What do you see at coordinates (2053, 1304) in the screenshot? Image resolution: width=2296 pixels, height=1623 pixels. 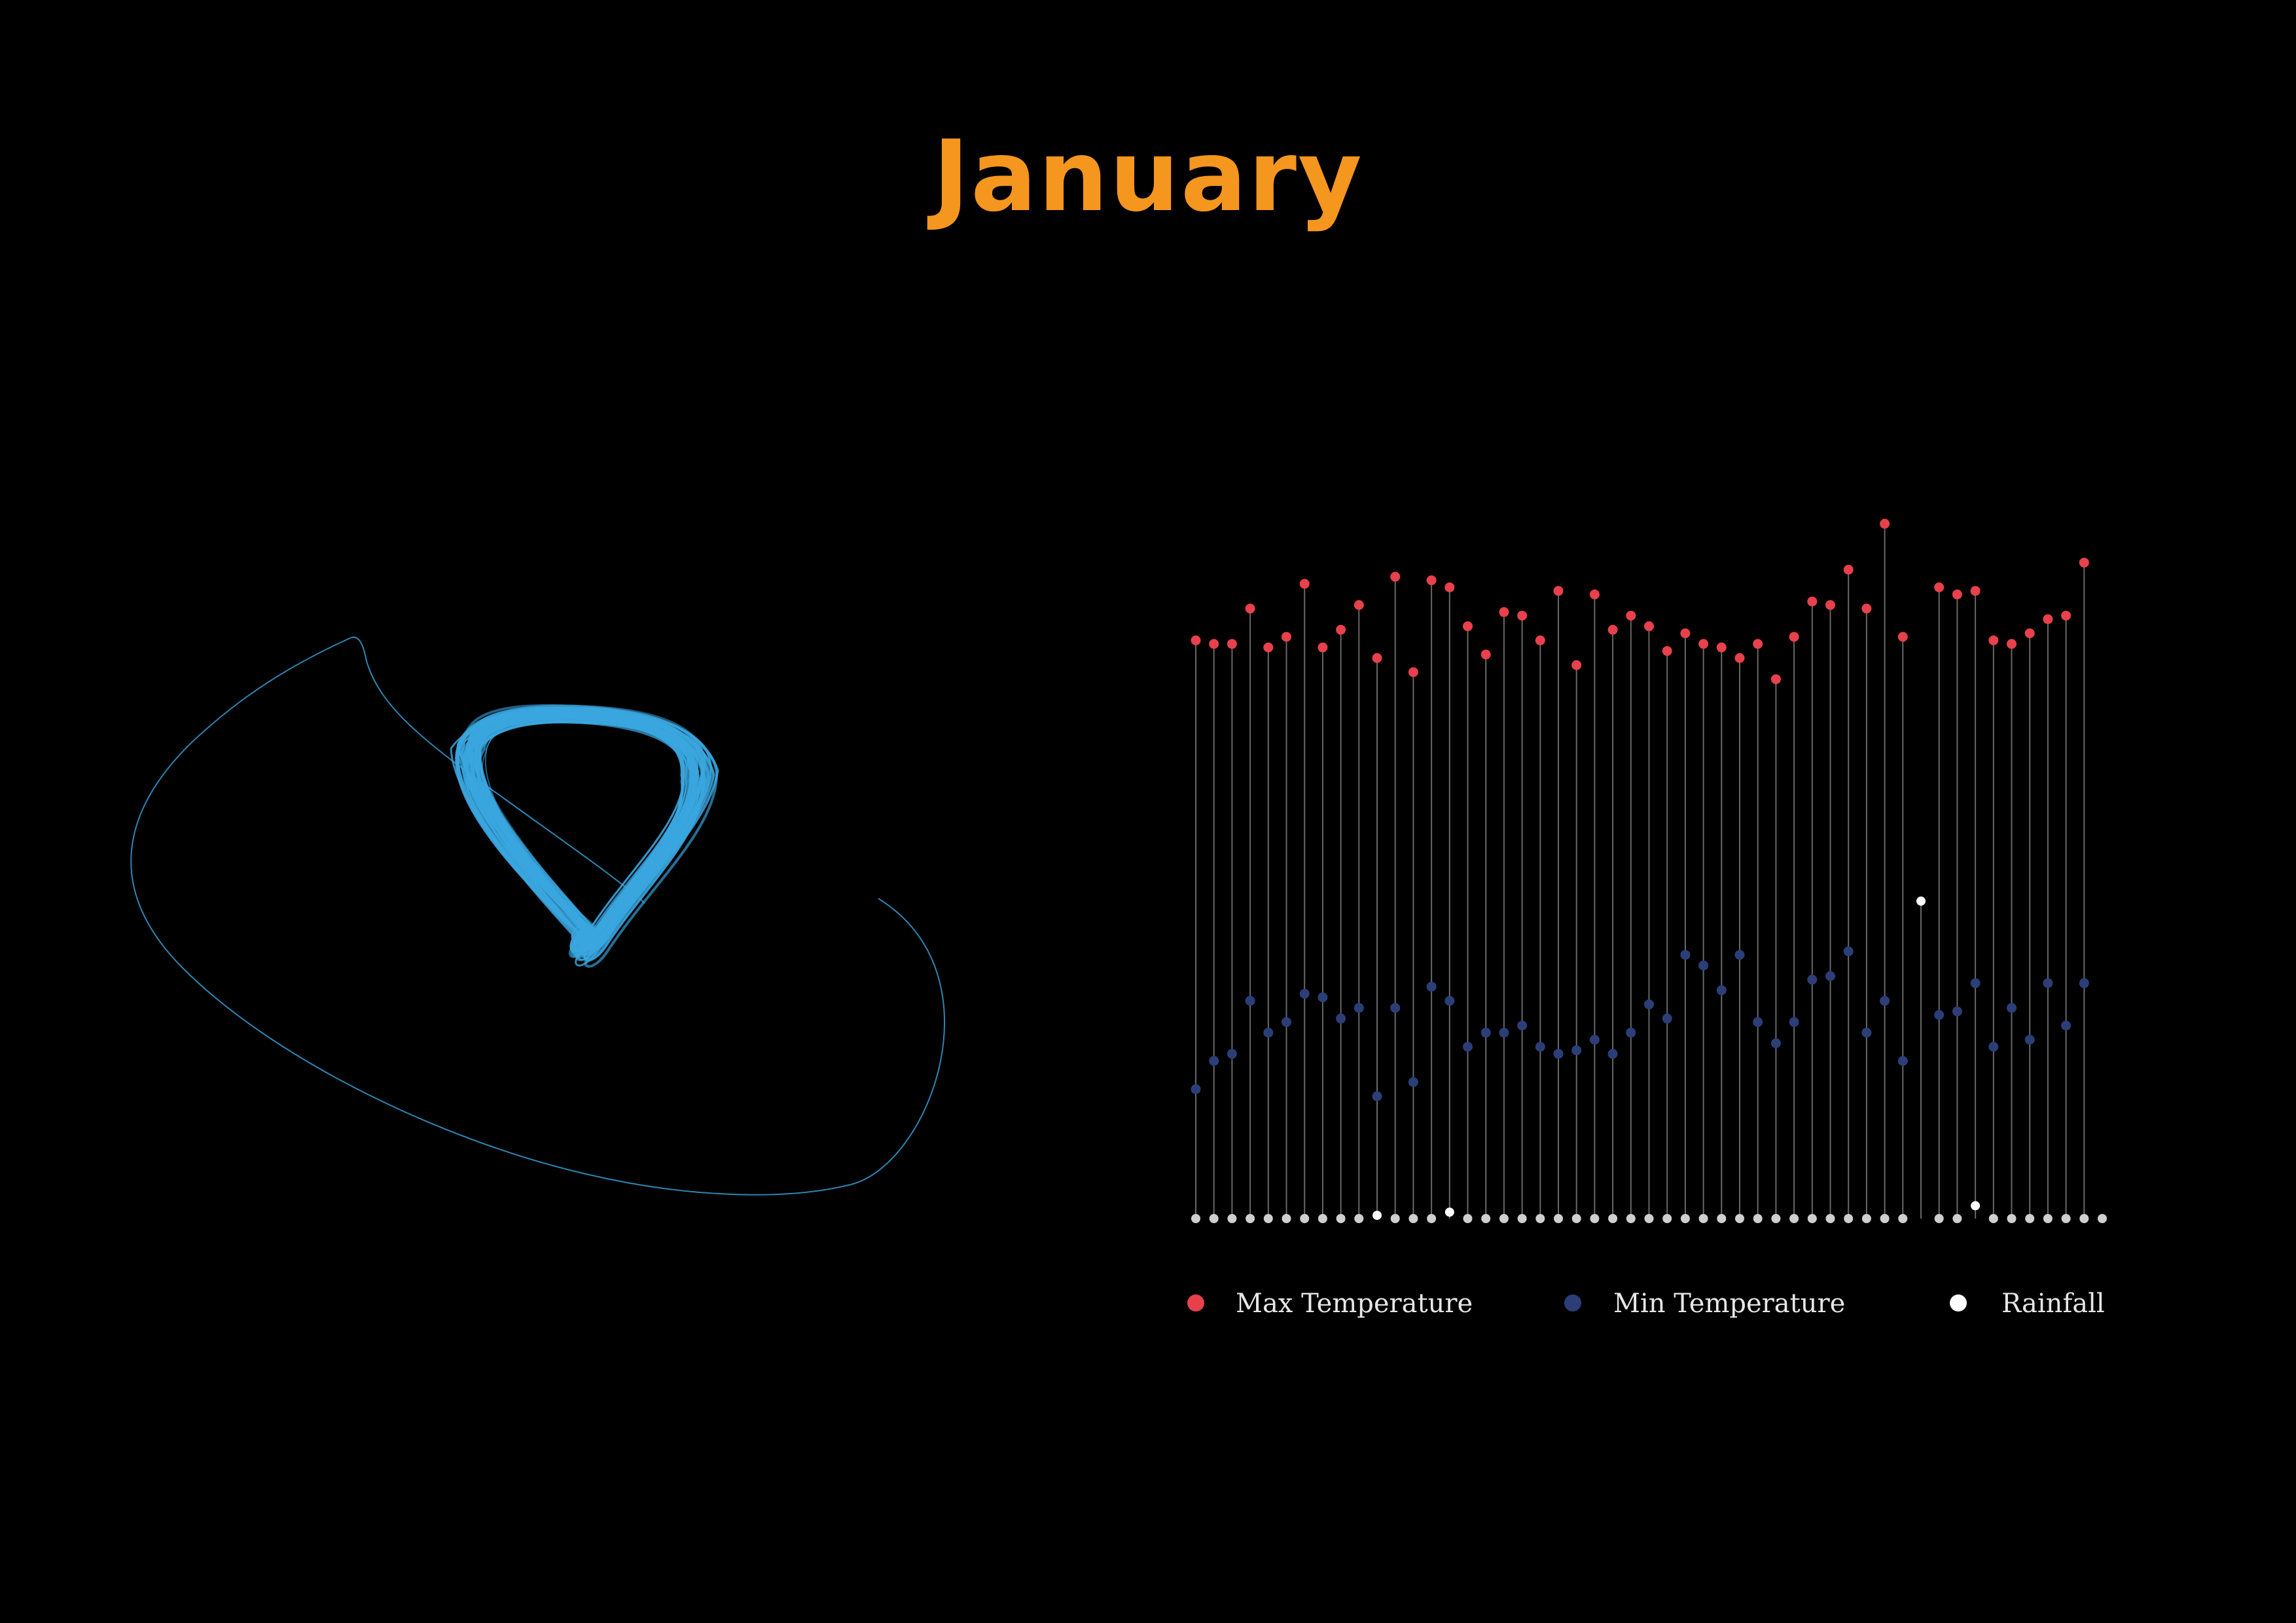 I see `legend-rainfall-label: Rainfall` at bounding box center [2053, 1304].